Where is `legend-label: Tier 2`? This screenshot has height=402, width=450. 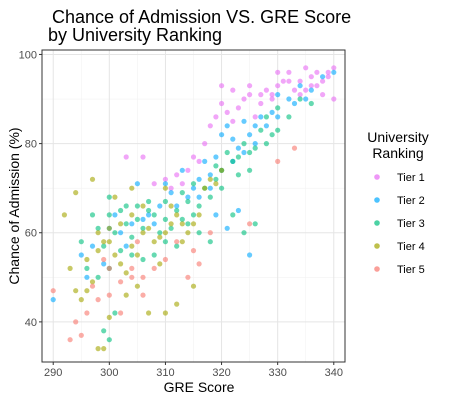
legend-label: Tier 2 is located at coordinates (411, 201).